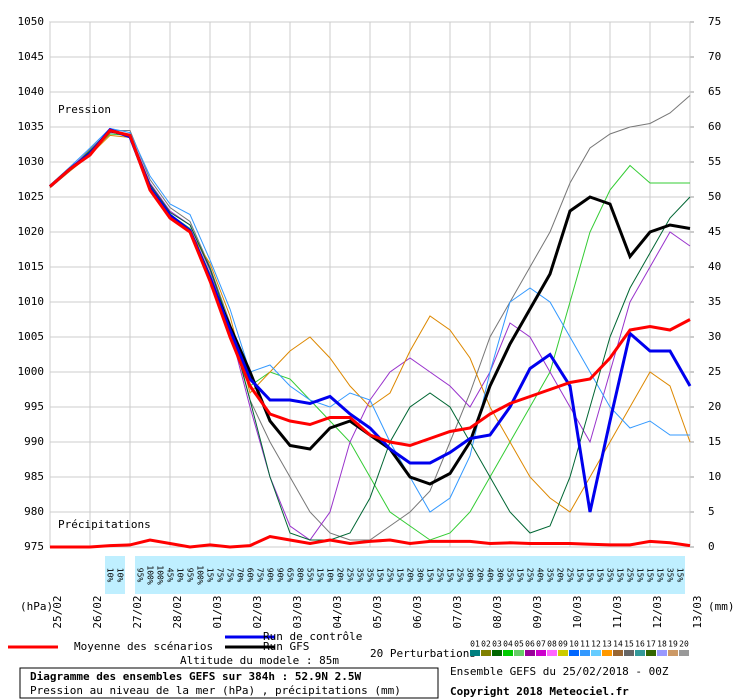 This screenshot has width=740, height=700. I want to click on perturbation-key-label: 12, so click(596, 644).